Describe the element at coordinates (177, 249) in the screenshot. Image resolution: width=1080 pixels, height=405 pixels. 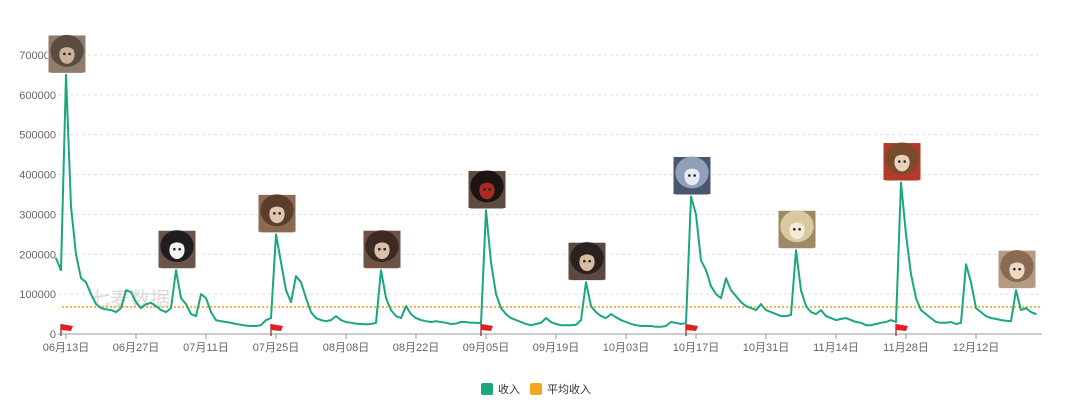
I see `black-white-dog-icon` at that location.